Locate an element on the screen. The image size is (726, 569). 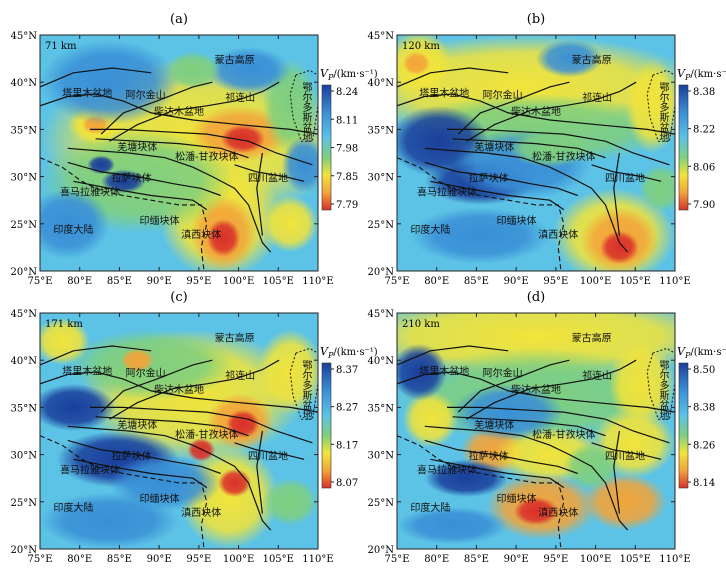
lat-tick-label: 30°N is located at coordinates (24, 178).